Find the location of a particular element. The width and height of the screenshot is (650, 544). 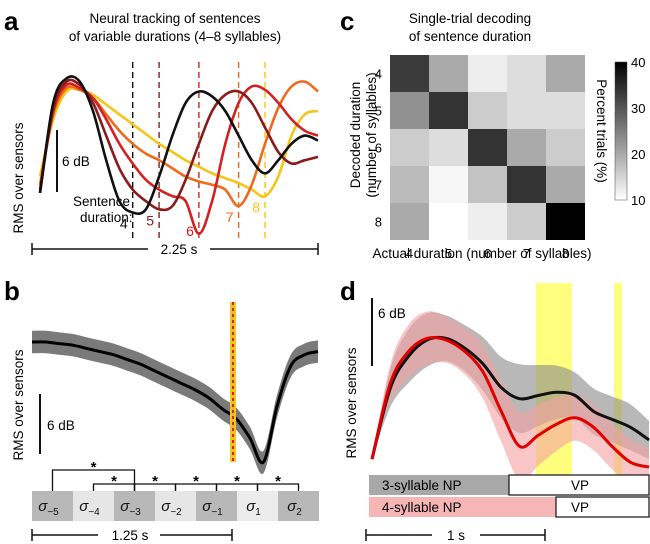

panel-a-lines is located at coordinates (178, 155).